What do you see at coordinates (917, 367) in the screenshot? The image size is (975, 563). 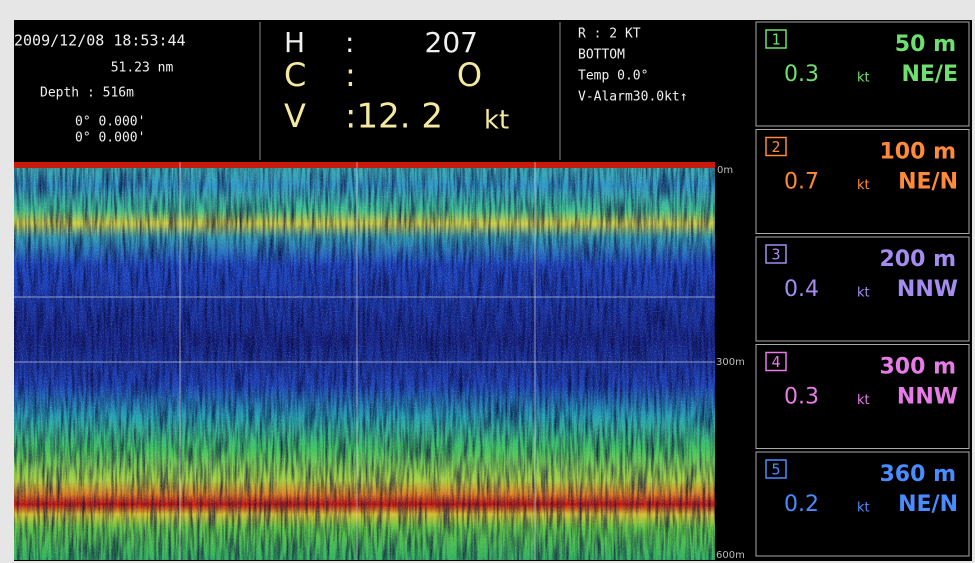 I see `layer-depth: 300 m` at bounding box center [917, 367].